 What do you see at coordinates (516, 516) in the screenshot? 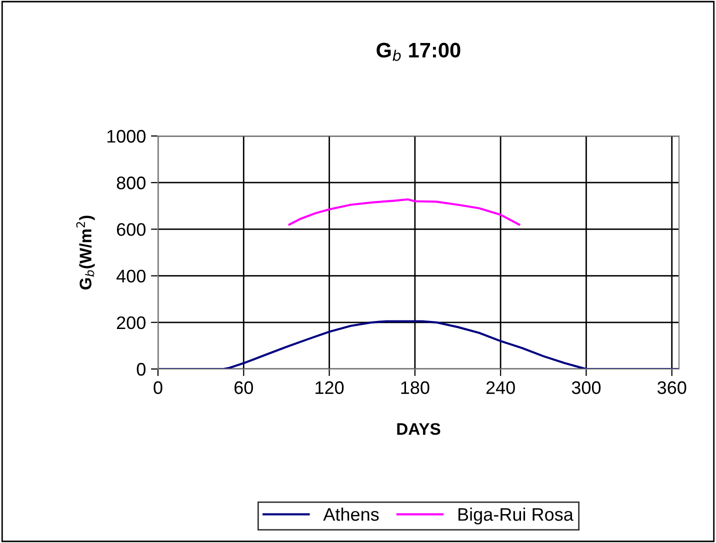
I see `legend-label: Biga-Rui Rosa` at bounding box center [516, 516].